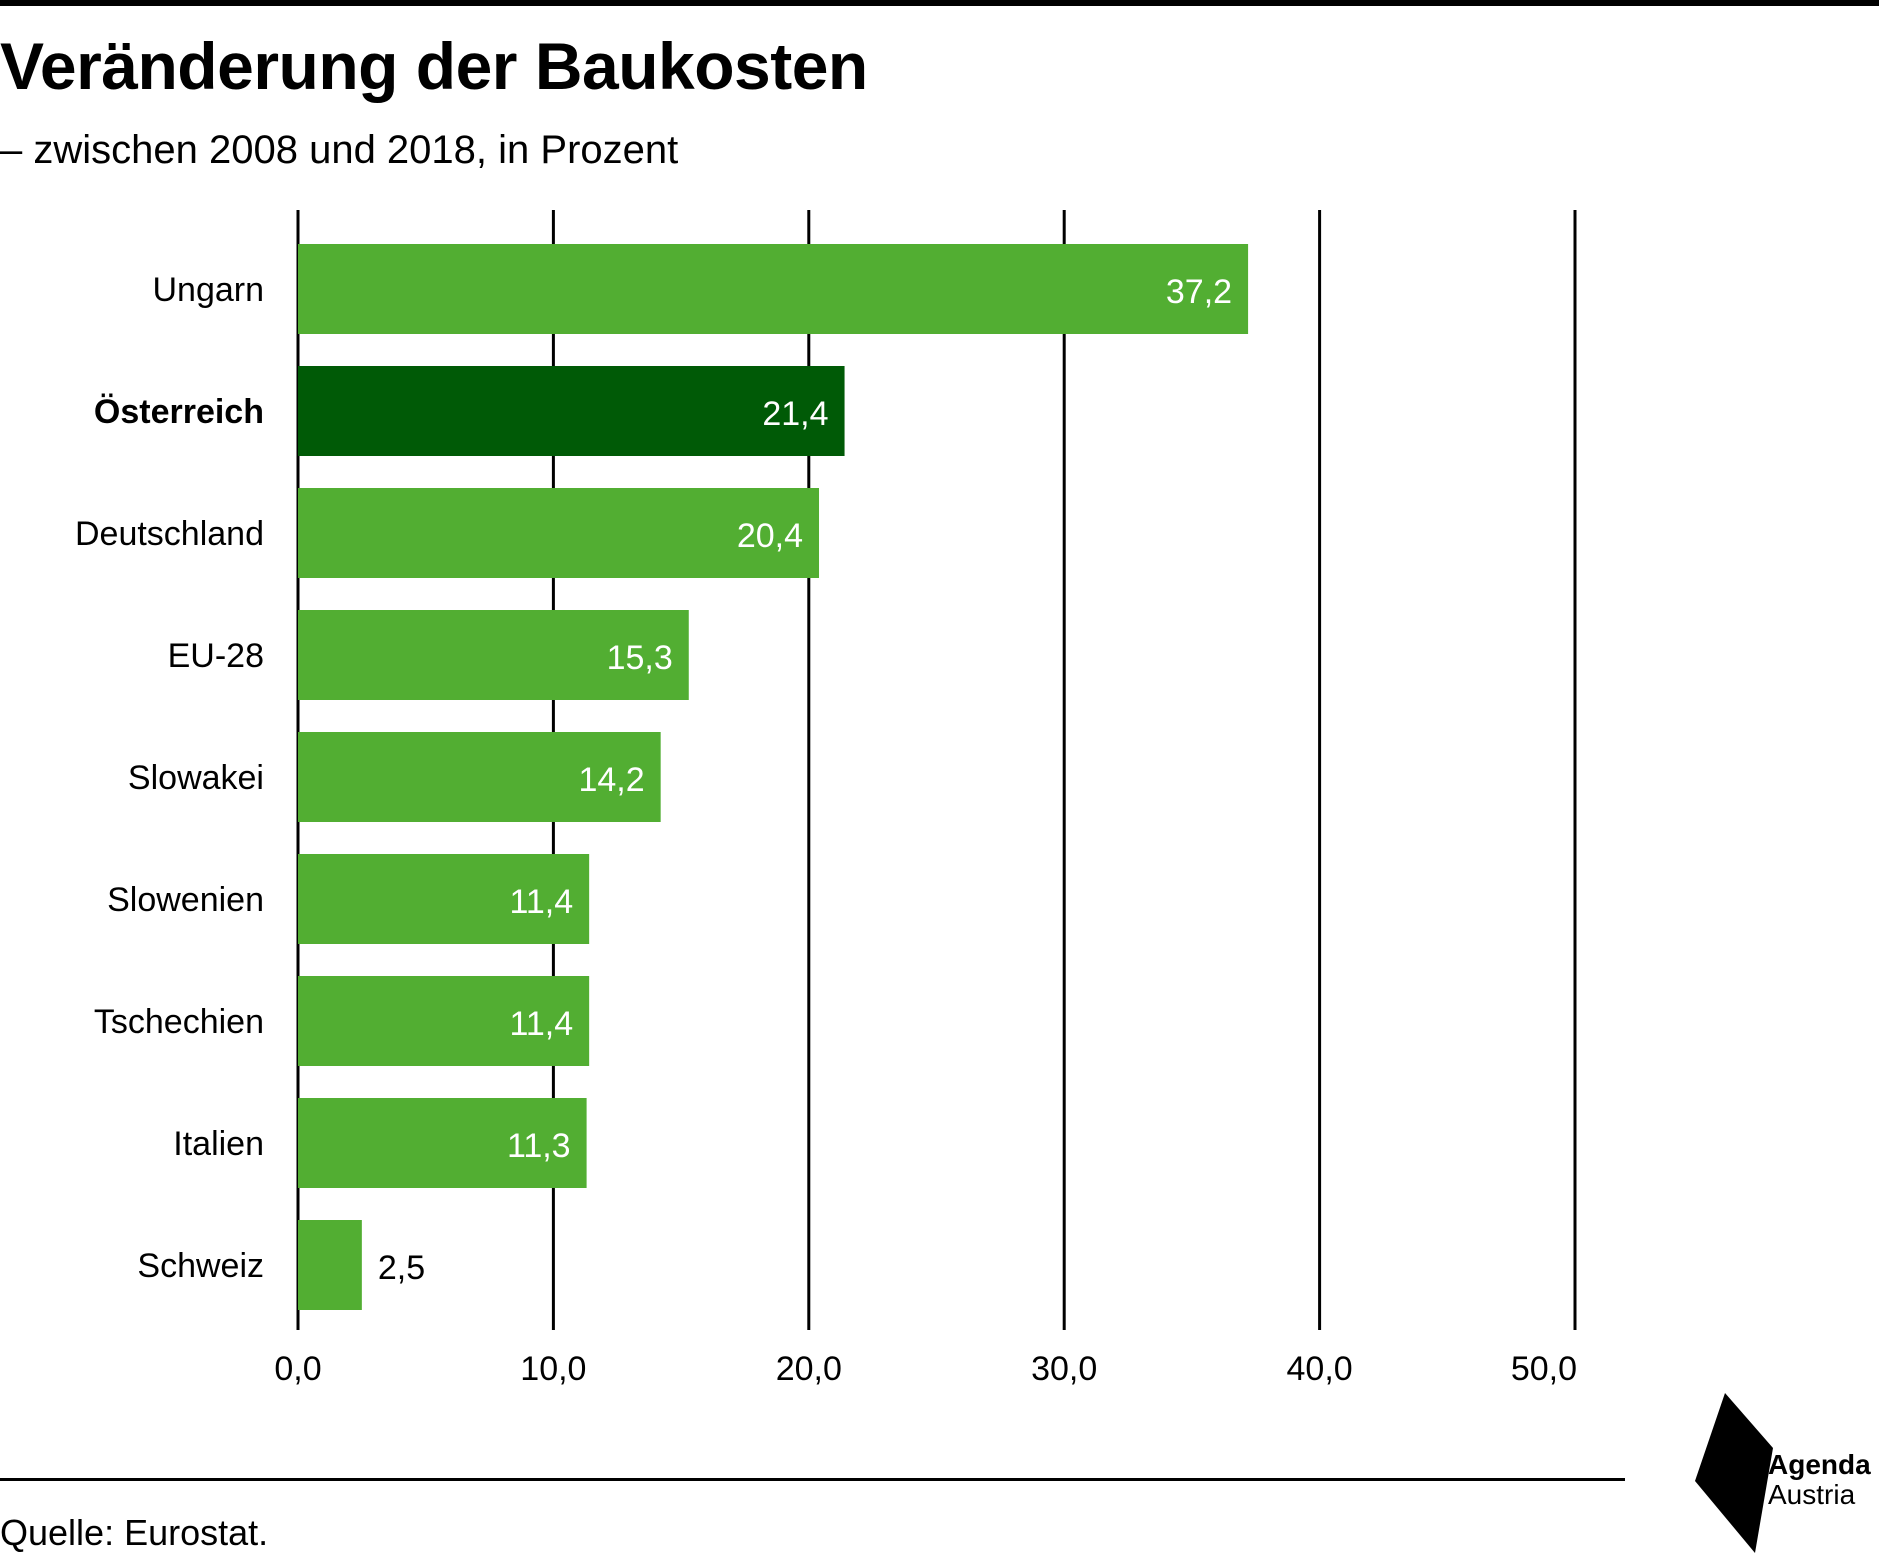 This screenshot has height=1561, width=1879. What do you see at coordinates (401, 1268) in the screenshot?
I see `value-label: 2,5` at bounding box center [401, 1268].